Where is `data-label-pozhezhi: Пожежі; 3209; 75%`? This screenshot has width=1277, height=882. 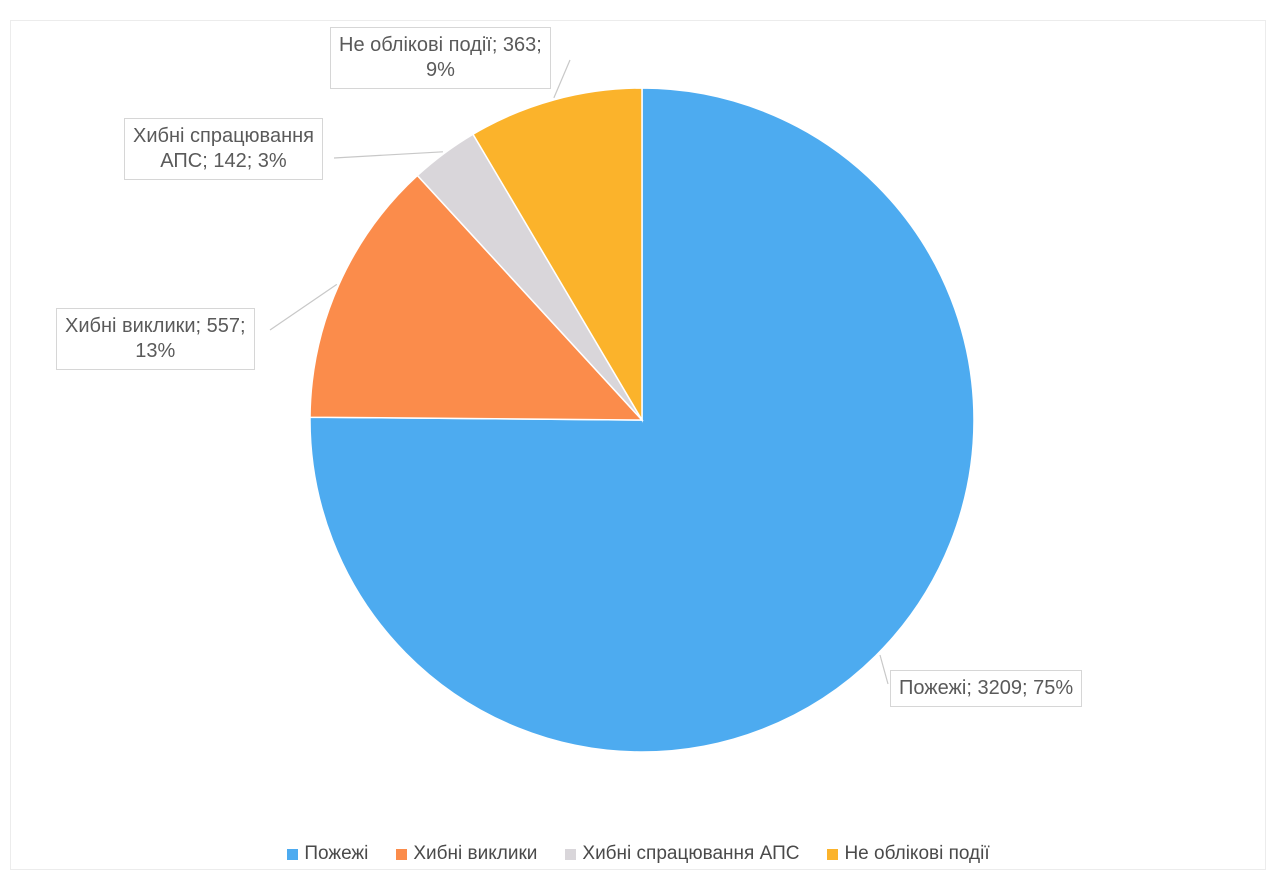
data-label-pozhezhi: Пожежі; 3209; 75% is located at coordinates (986, 688).